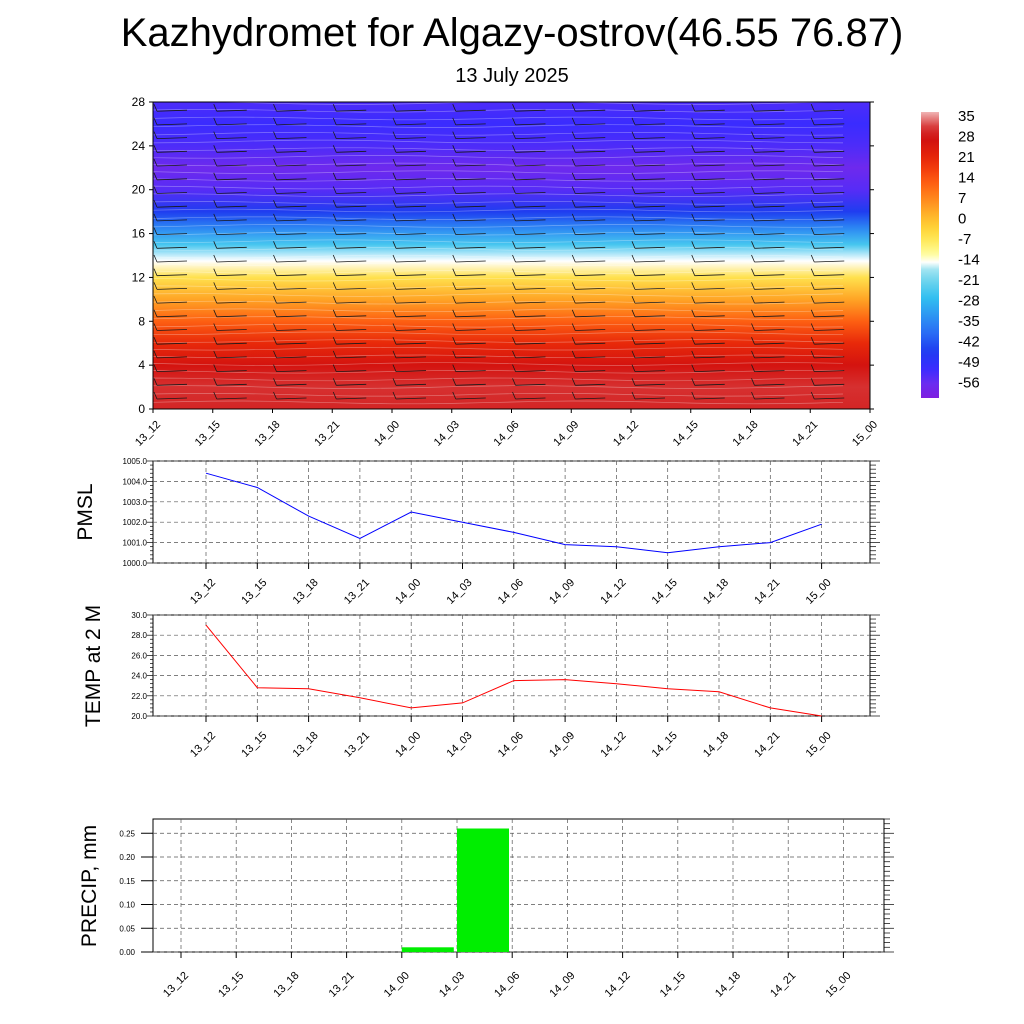 The height and width of the screenshot is (1024, 1024). What do you see at coordinates (139, 716) in the screenshot?
I see `y-tick-label: 20.0` at bounding box center [139, 716].